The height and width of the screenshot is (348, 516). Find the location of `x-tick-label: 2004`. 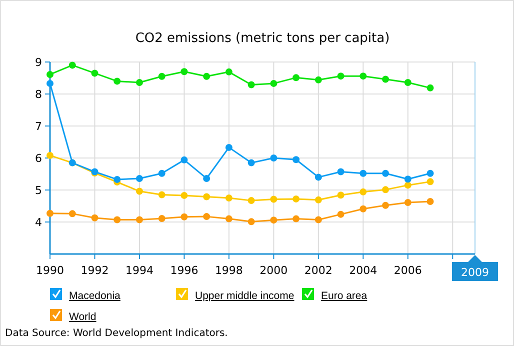

x-tick-label: 2004 is located at coordinates (363, 270).